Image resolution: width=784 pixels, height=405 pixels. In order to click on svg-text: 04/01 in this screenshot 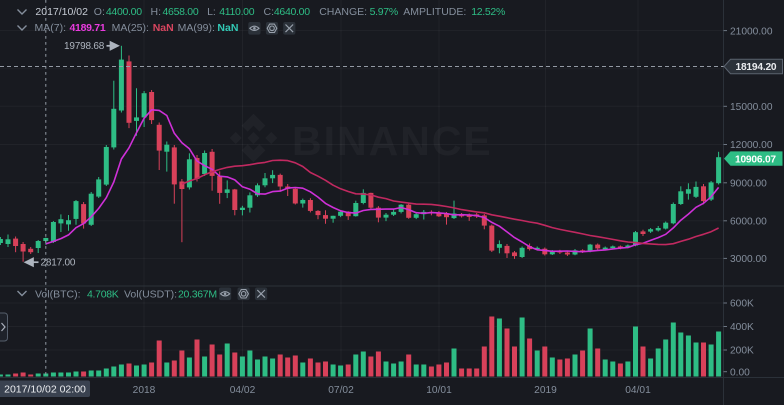, I will do `click(638, 390)`.